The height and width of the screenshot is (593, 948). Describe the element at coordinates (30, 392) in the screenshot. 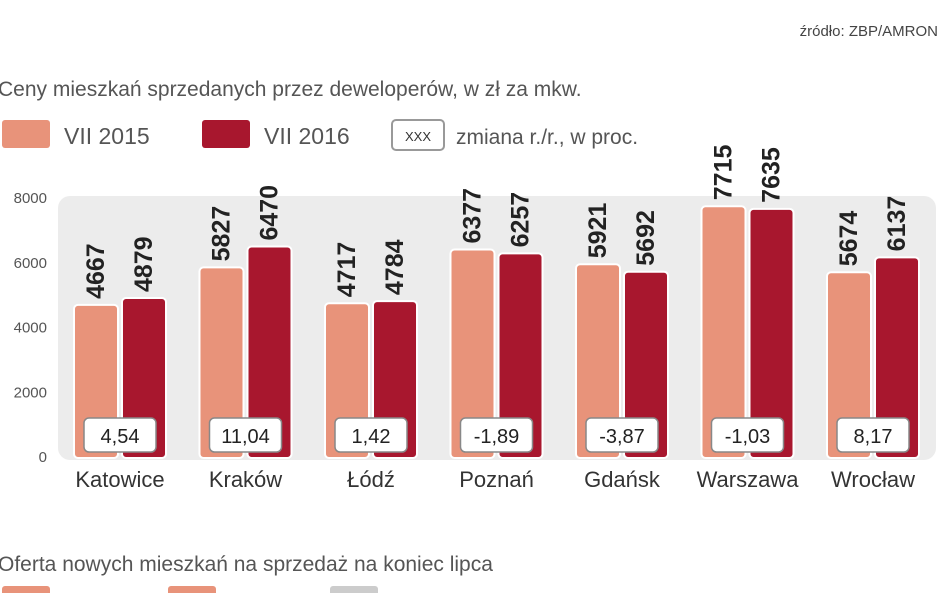

I see `y-tick-label: 2000` at that location.